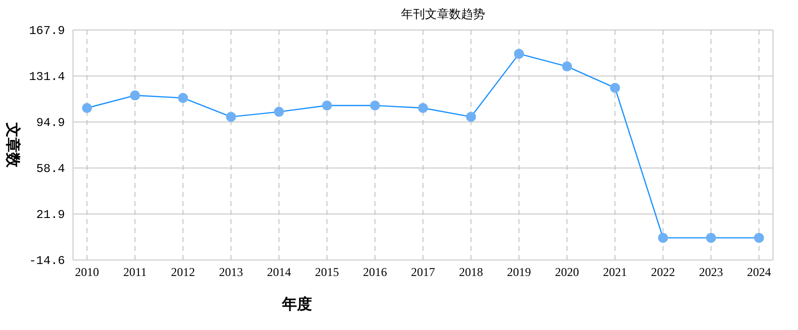 Image resolution: width=798 pixels, height=330 pixels. What do you see at coordinates (13, 145) in the screenshot?
I see `y-axis-title: 文章数` at bounding box center [13, 145].